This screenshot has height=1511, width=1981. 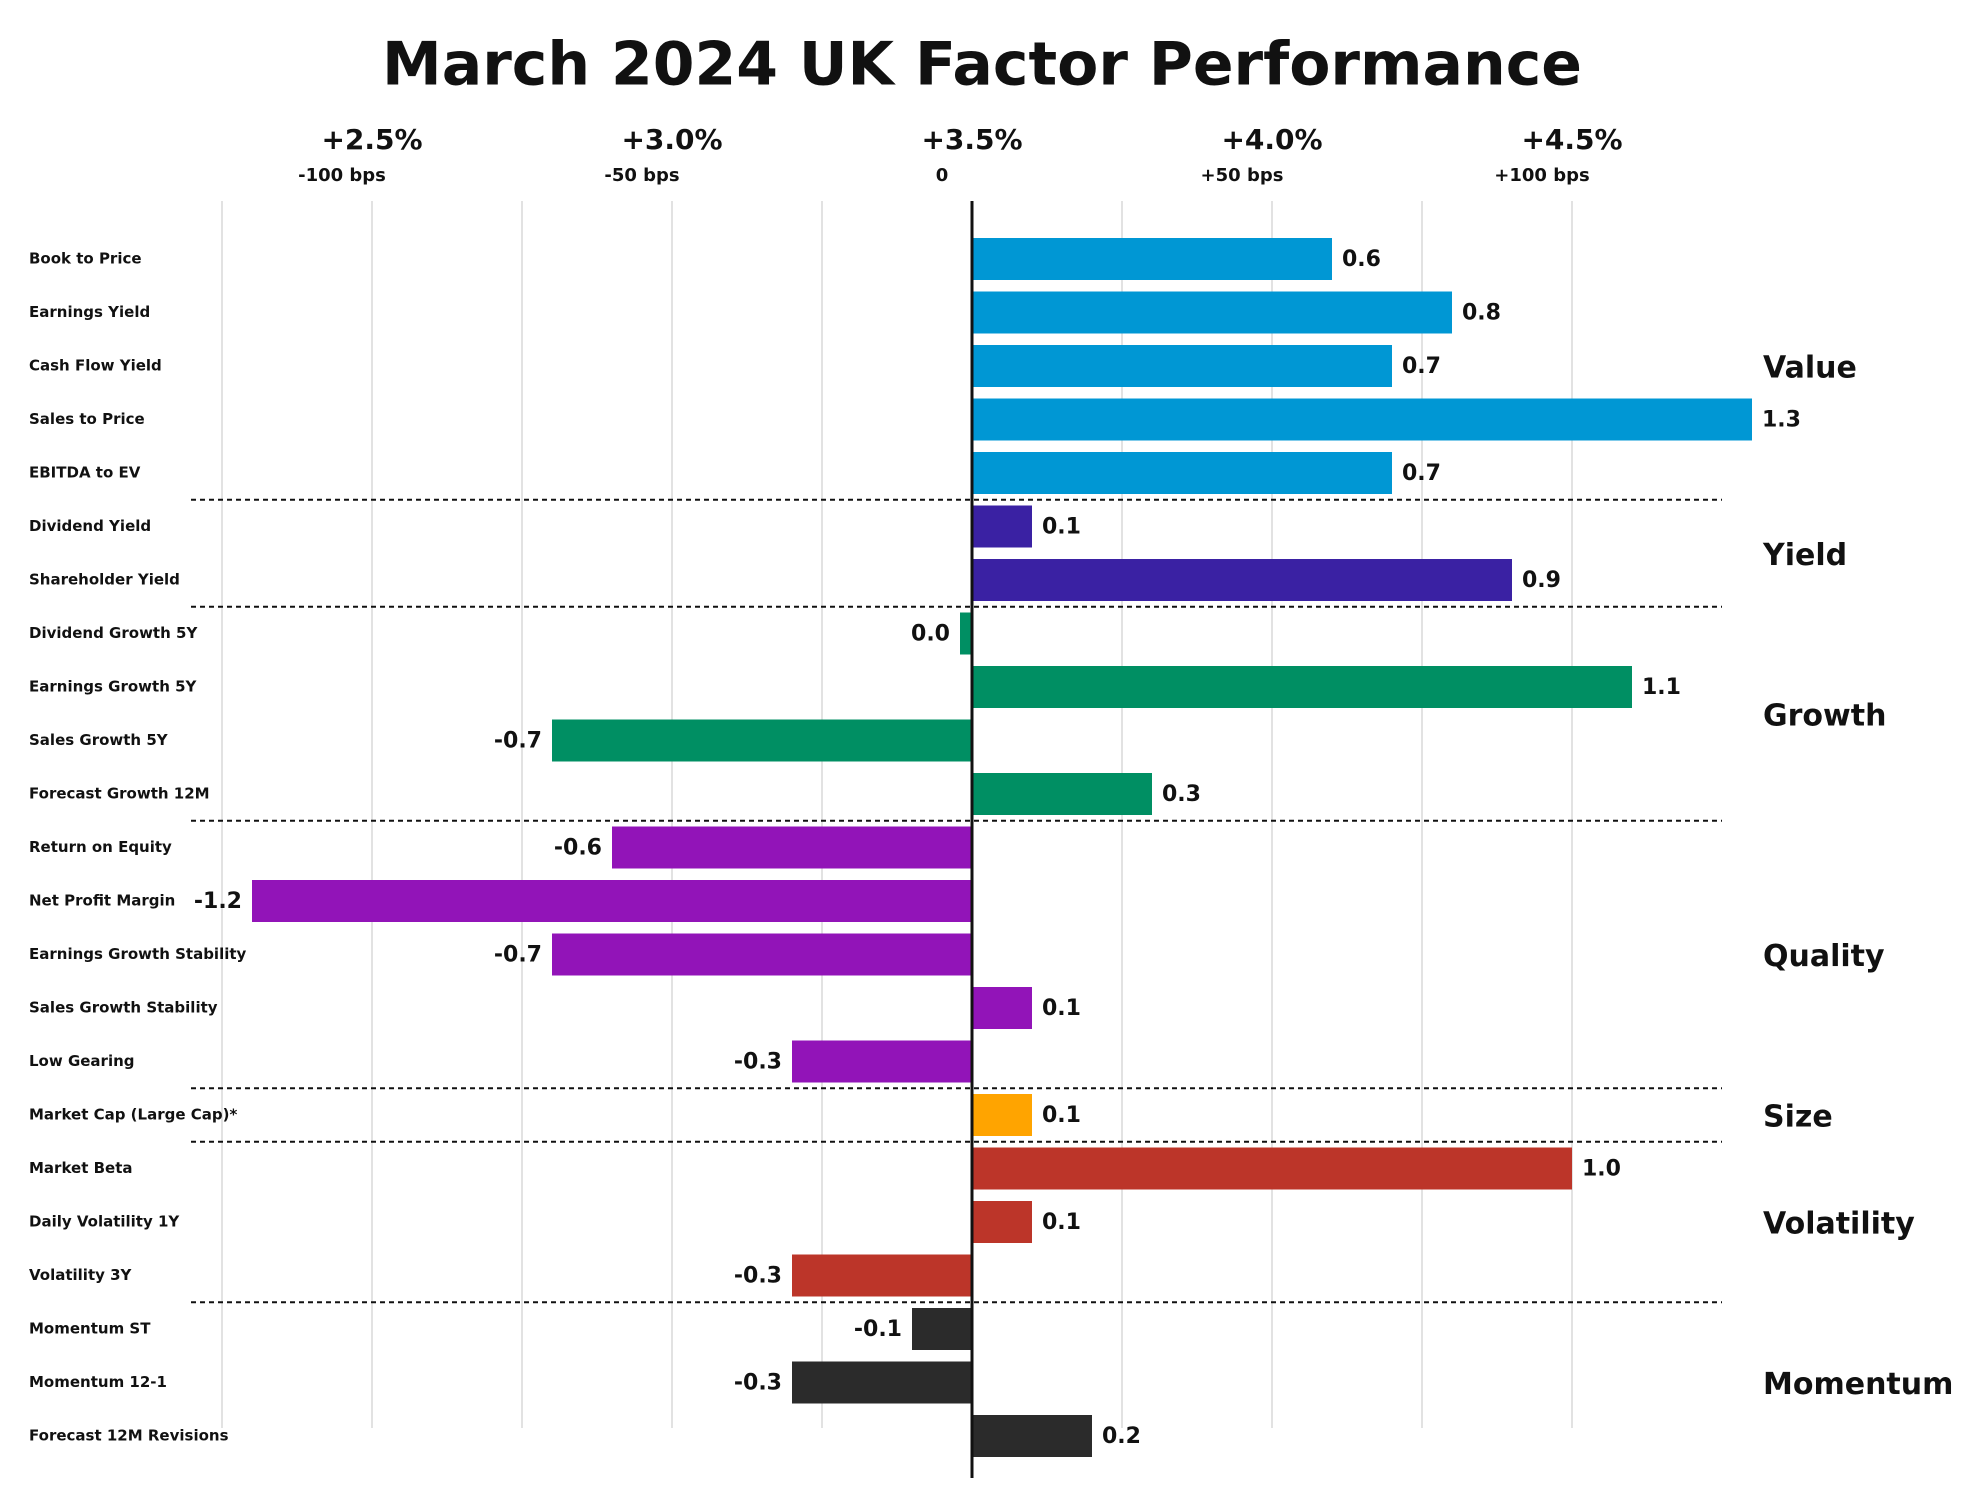 I want to click on category-label: Volatility 3Y, so click(x=81, y=1275).